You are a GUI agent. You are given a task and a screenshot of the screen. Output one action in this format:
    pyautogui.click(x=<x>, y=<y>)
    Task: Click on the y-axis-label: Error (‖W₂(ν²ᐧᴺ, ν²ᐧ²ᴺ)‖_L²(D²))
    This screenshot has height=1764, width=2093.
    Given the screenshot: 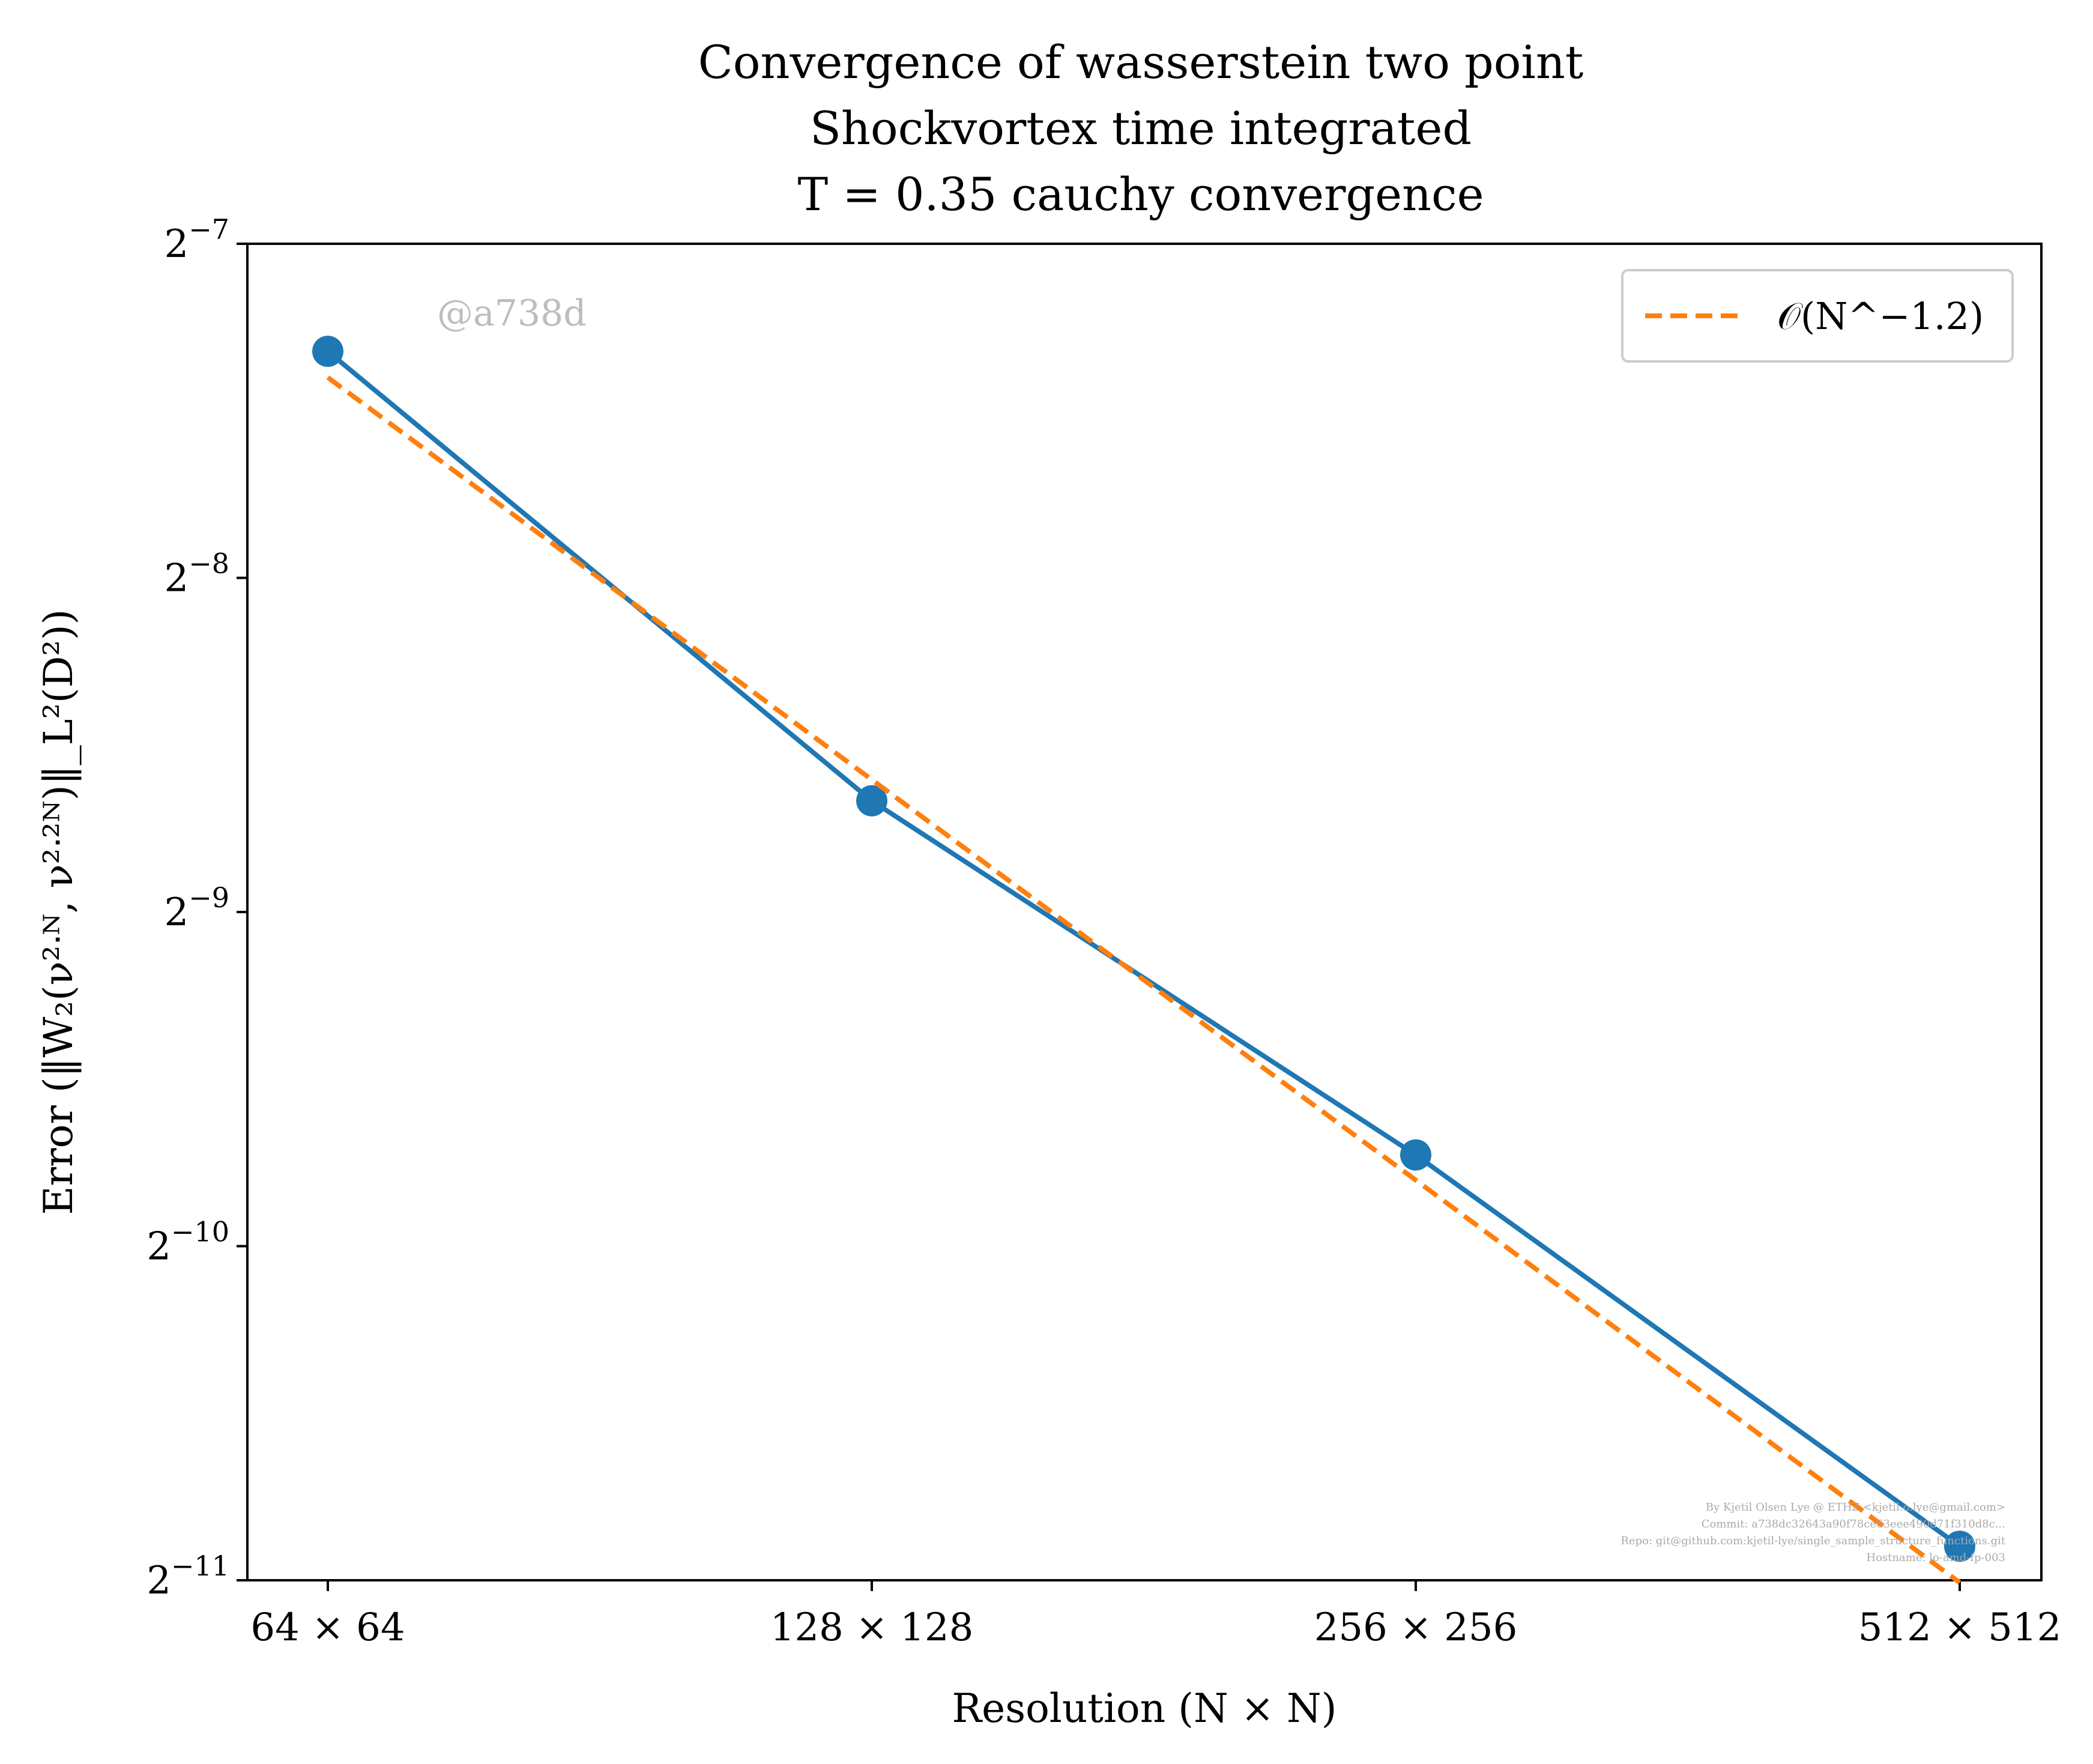 What is the action you would take?
    pyautogui.click(x=59, y=912)
    